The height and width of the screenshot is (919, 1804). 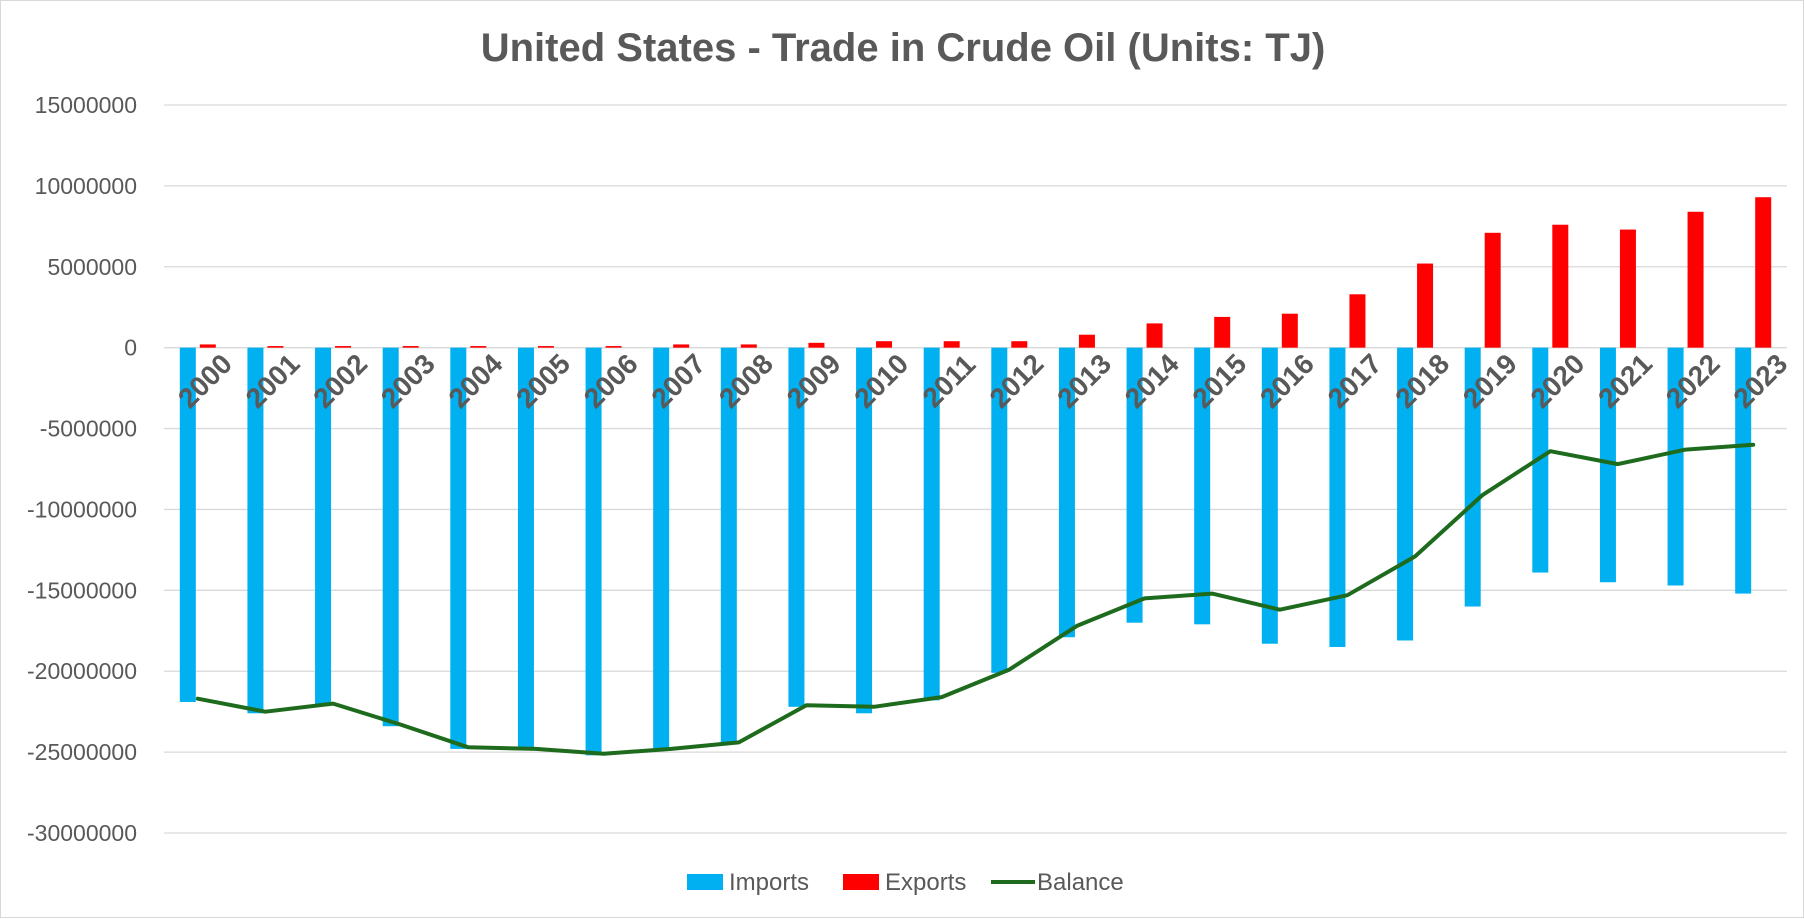 What do you see at coordinates (82, 752) in the screenshot?
I see `y-tick-label: -25000000` at bounding box center [82, 752].